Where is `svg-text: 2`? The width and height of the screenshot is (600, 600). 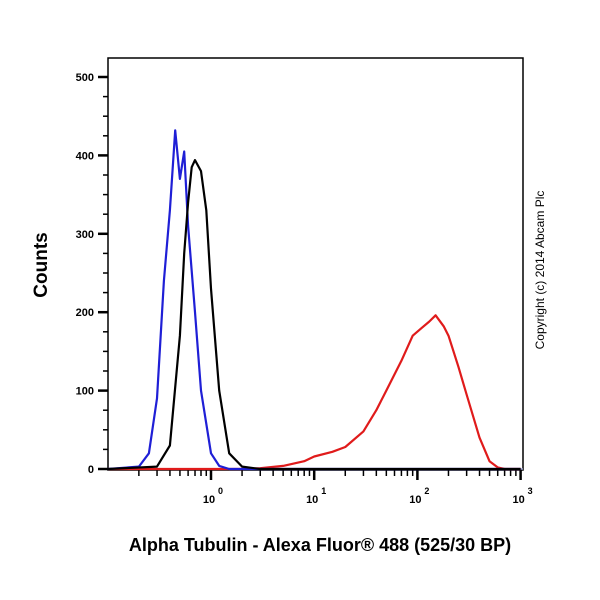
svg-text: 2 is located at coordinates (426, 491).